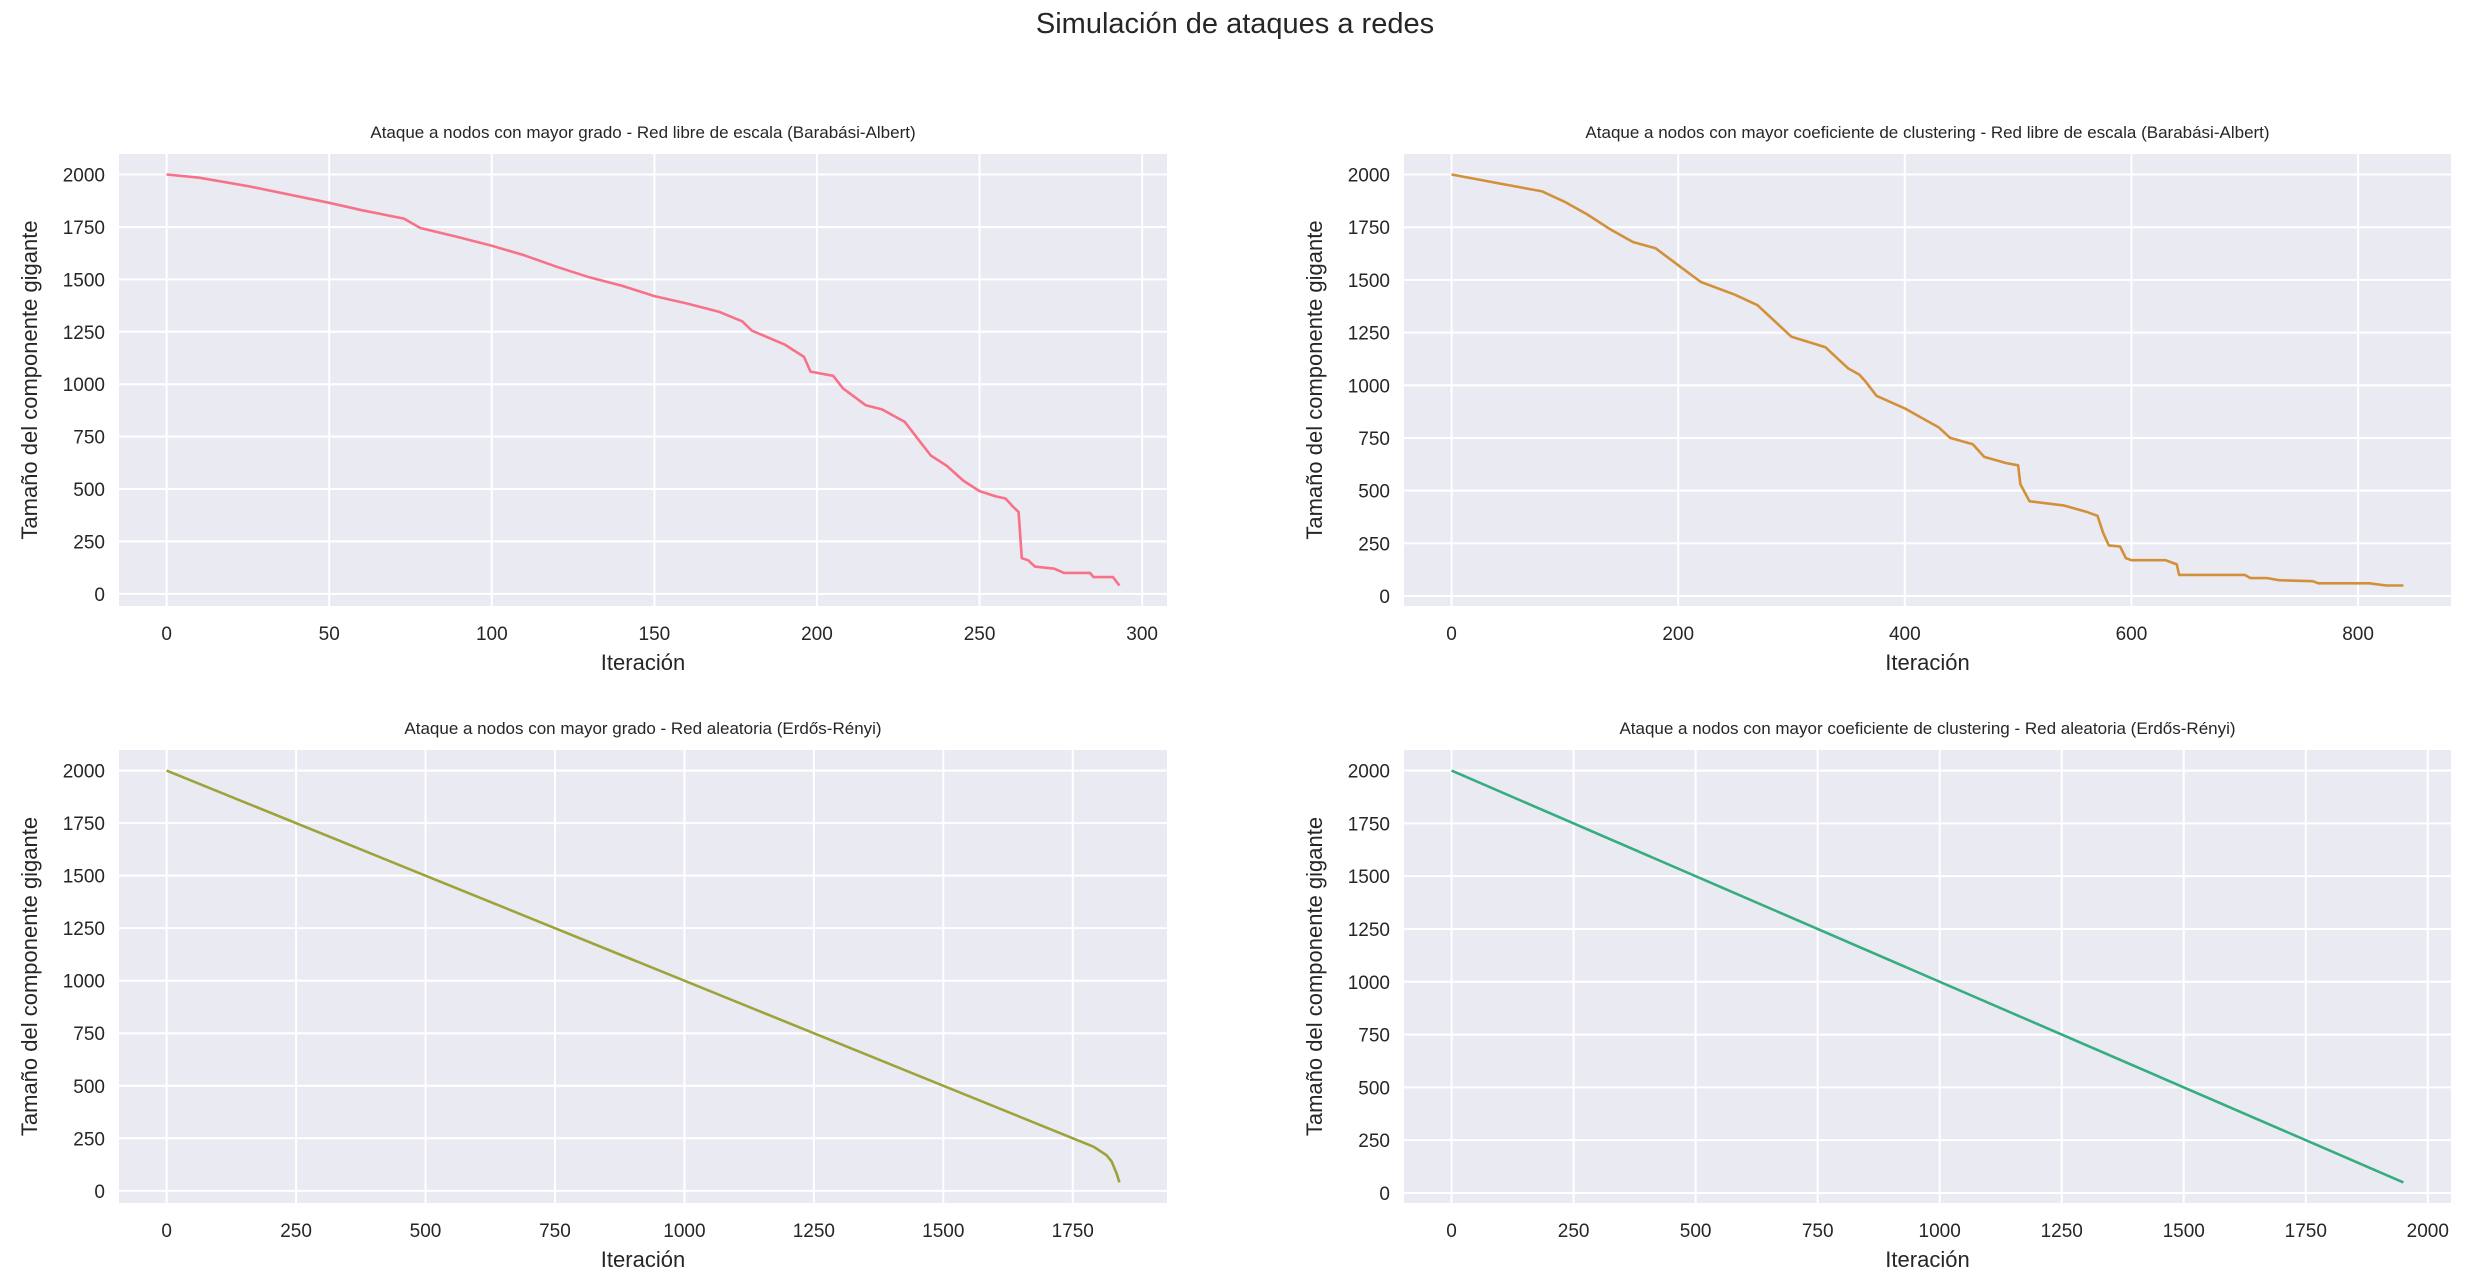 This screenshot has width=2470, height=1276. I want to click on x-tick-label: 100, so click(492, 634).